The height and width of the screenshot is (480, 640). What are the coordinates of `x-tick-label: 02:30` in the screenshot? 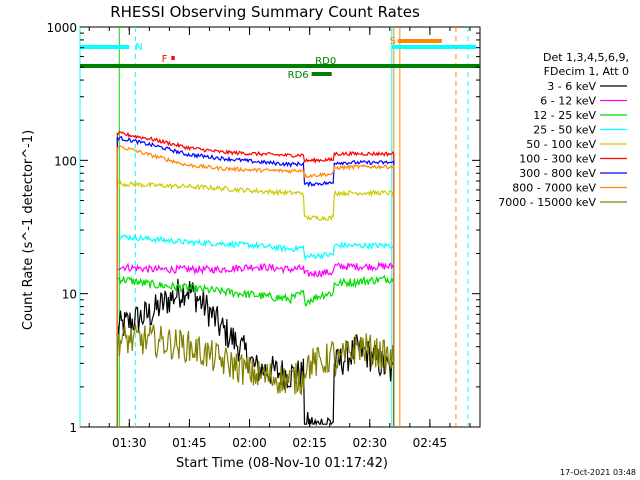 It's located at (369, 443).